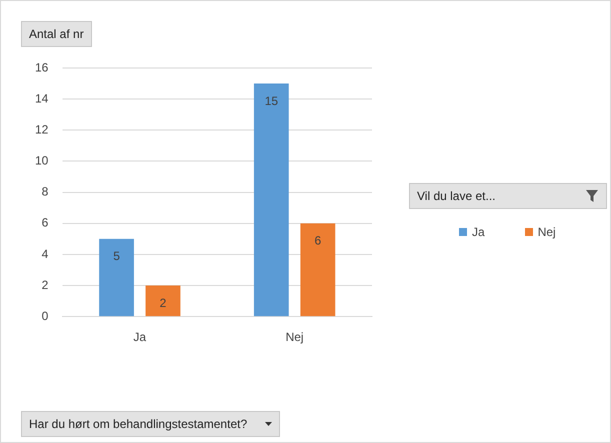  What do you see at coordinates (41, 161) in the screenshot?
I see `y-tick-label: 10` at bounding box center [41, 161].